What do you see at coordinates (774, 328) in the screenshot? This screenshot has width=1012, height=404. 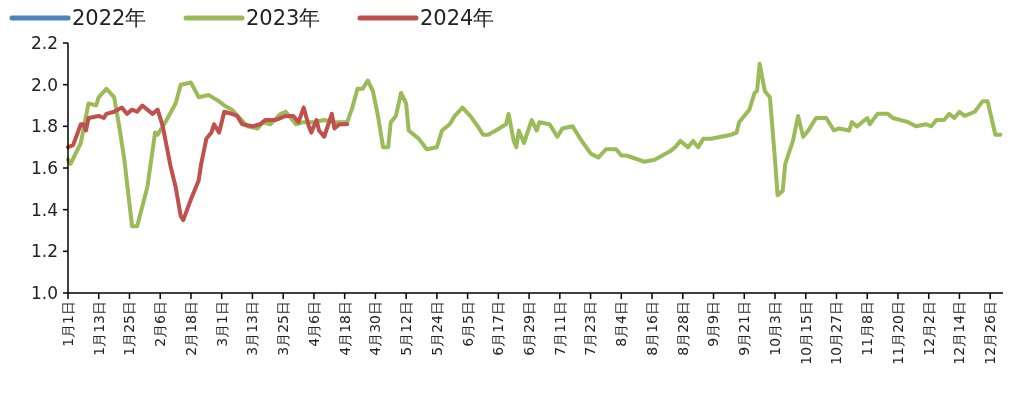 I see `x-tick-label: 10月3日` at bounding box center [774, 328].